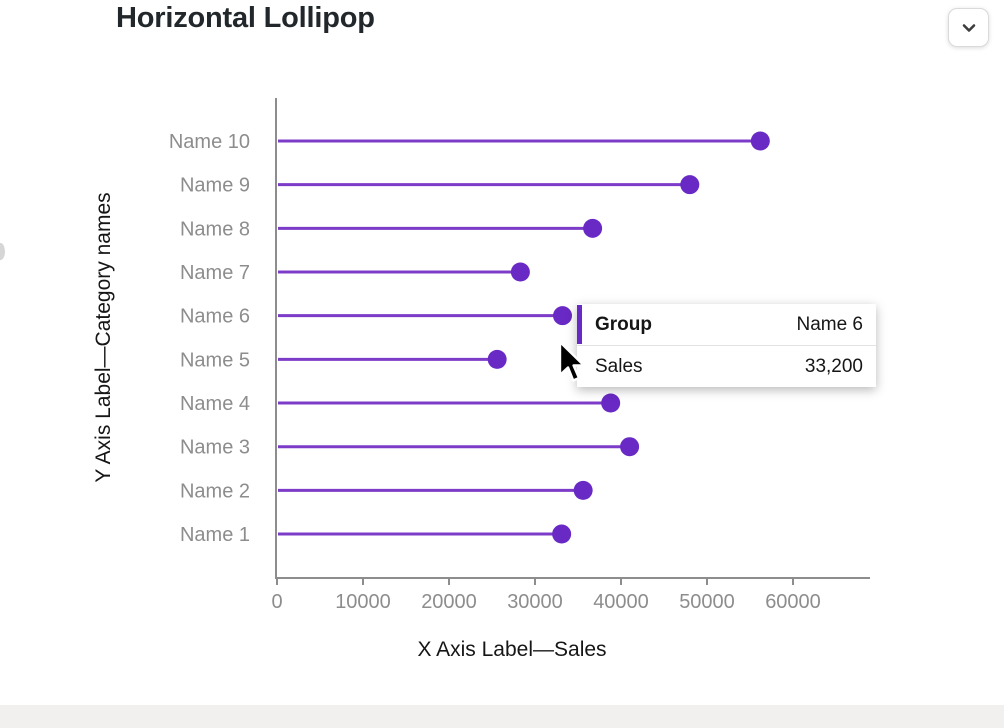  I want to click on y-axis-title: Y Axis Label—Category names, so click(103, 337).